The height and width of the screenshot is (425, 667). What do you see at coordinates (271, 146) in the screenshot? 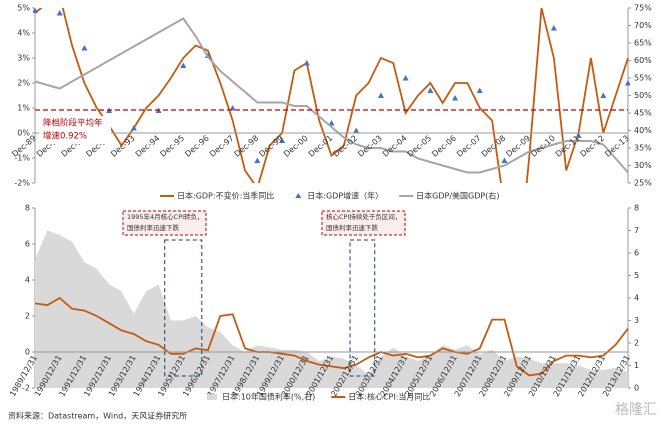
I see `x-tick-label: Dec-99` at bounding box center [271, 146].